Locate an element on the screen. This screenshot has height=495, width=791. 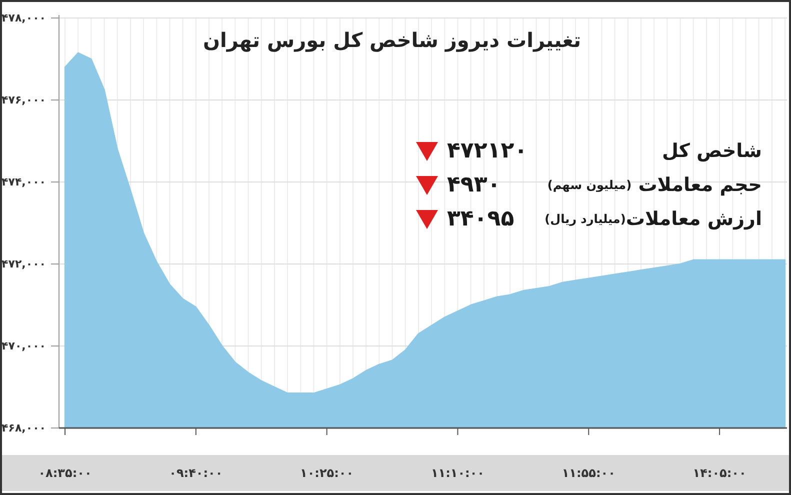
x-tick-label: ۱۰:۲۵:۰۰ is located at coordinates (327, 473).